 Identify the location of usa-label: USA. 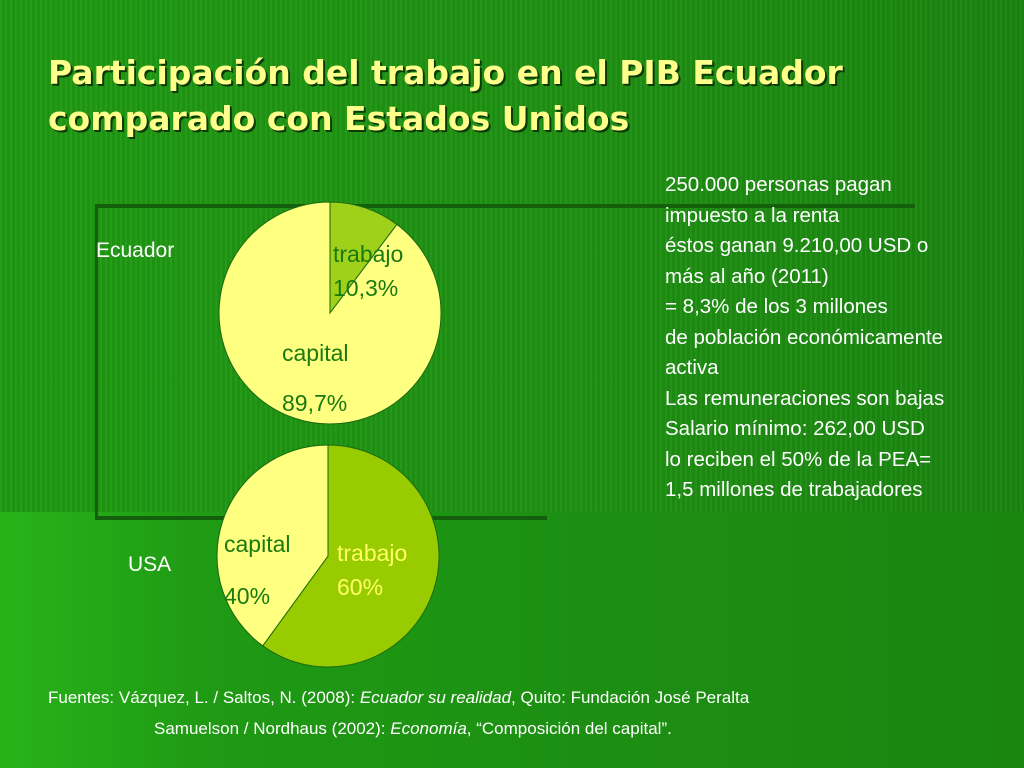
(150, 564).